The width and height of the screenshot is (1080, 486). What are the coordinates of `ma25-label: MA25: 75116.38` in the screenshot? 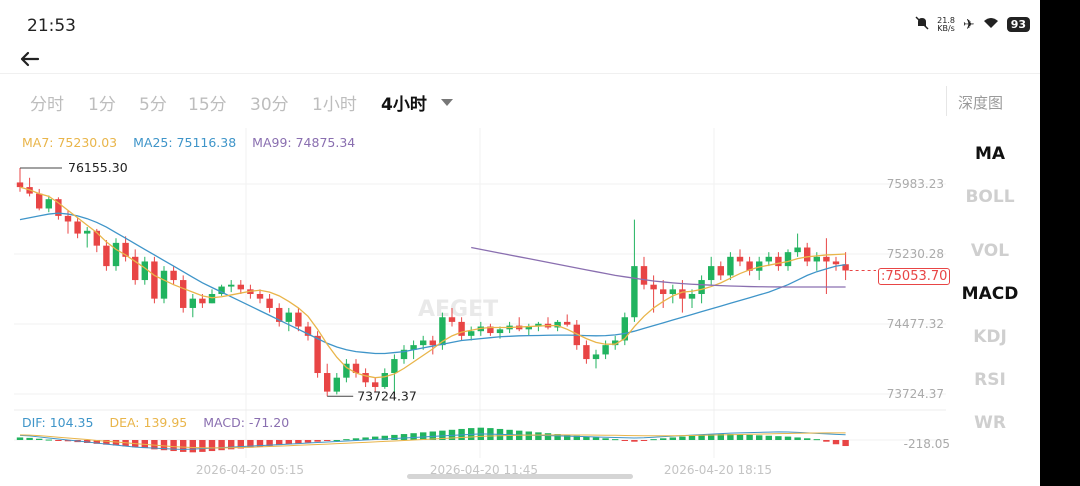 It's located at (185, 142).